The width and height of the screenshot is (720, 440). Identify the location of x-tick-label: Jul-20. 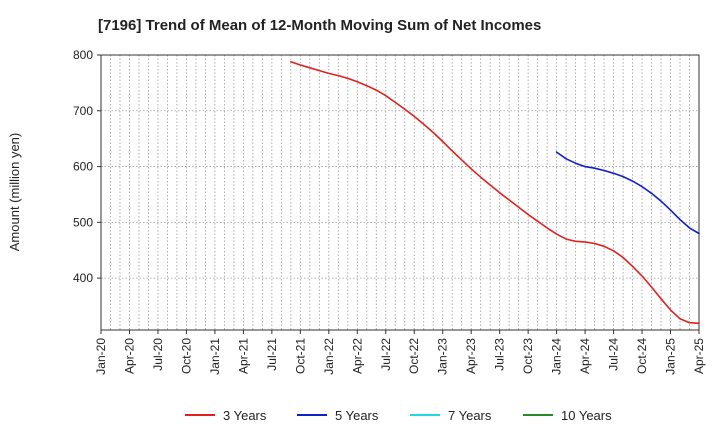
(158, 354).